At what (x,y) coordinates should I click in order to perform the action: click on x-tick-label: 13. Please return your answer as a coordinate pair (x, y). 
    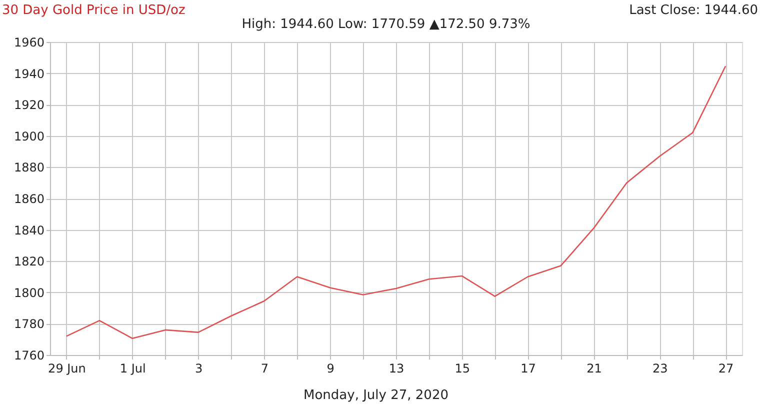
    Looking at the image, I should click on (396, 369).